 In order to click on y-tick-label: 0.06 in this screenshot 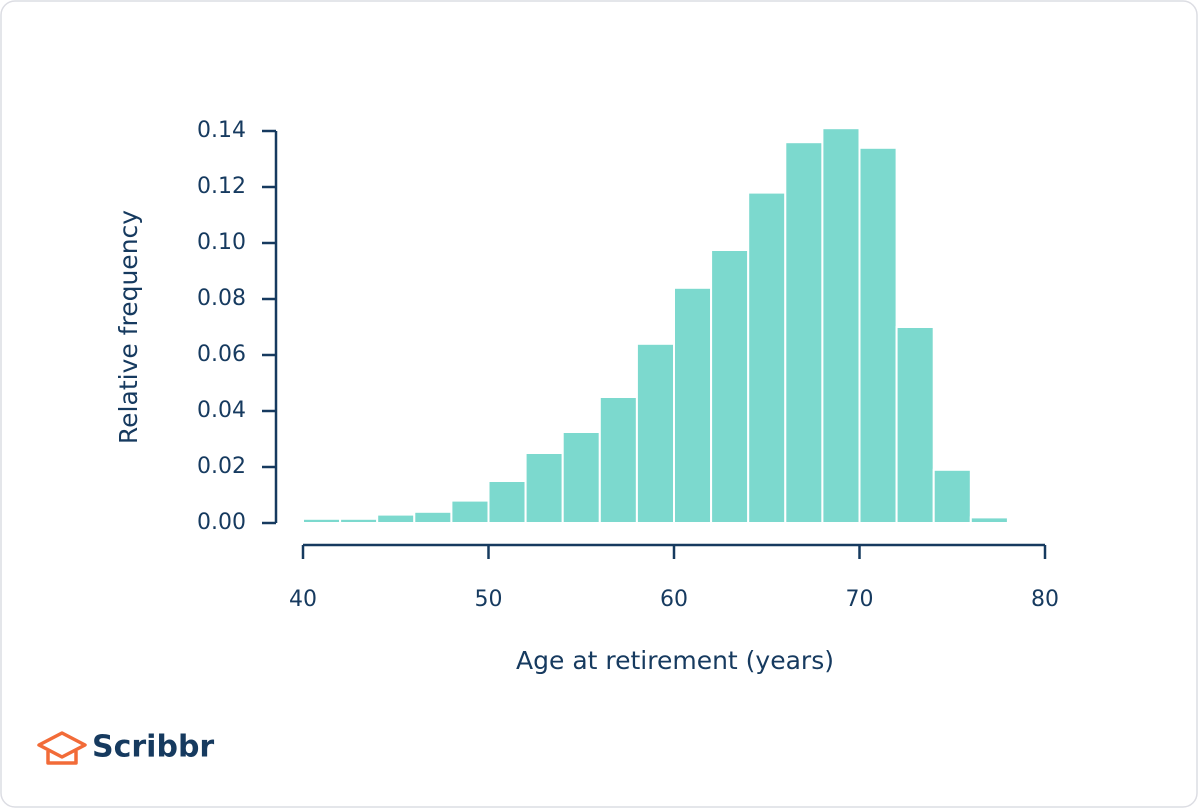, I will do `click(221, 354)`.